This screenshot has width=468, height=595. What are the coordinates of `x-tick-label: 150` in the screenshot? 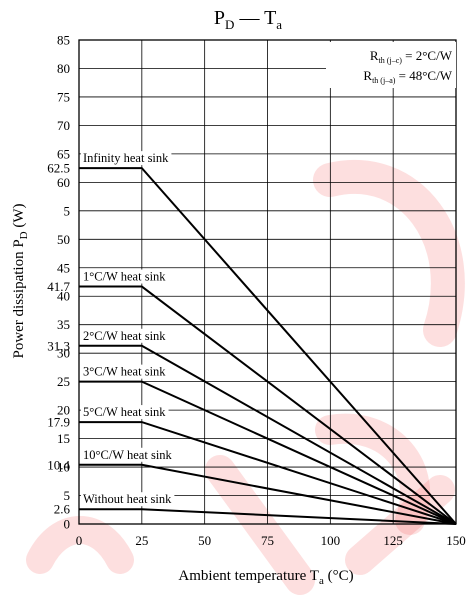 It's located at (456, 540).